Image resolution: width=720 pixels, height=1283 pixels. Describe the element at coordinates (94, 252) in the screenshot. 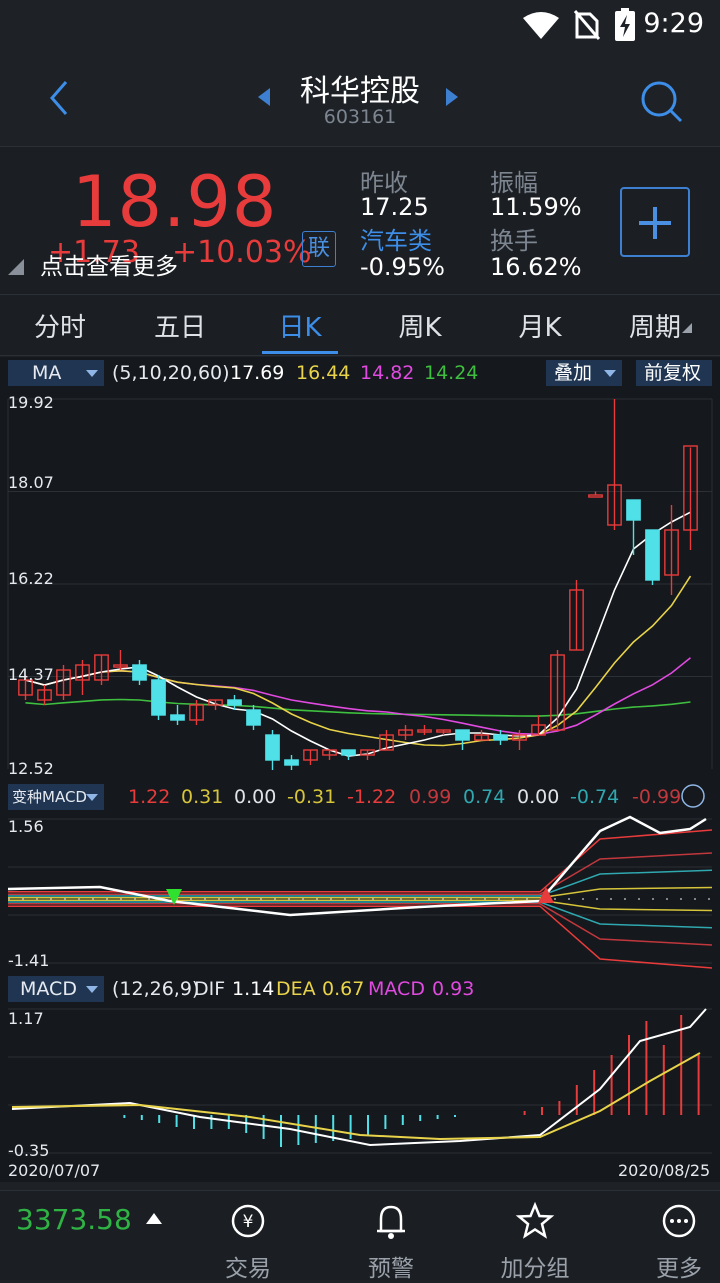

I see `price-change: +1.73` at that location.